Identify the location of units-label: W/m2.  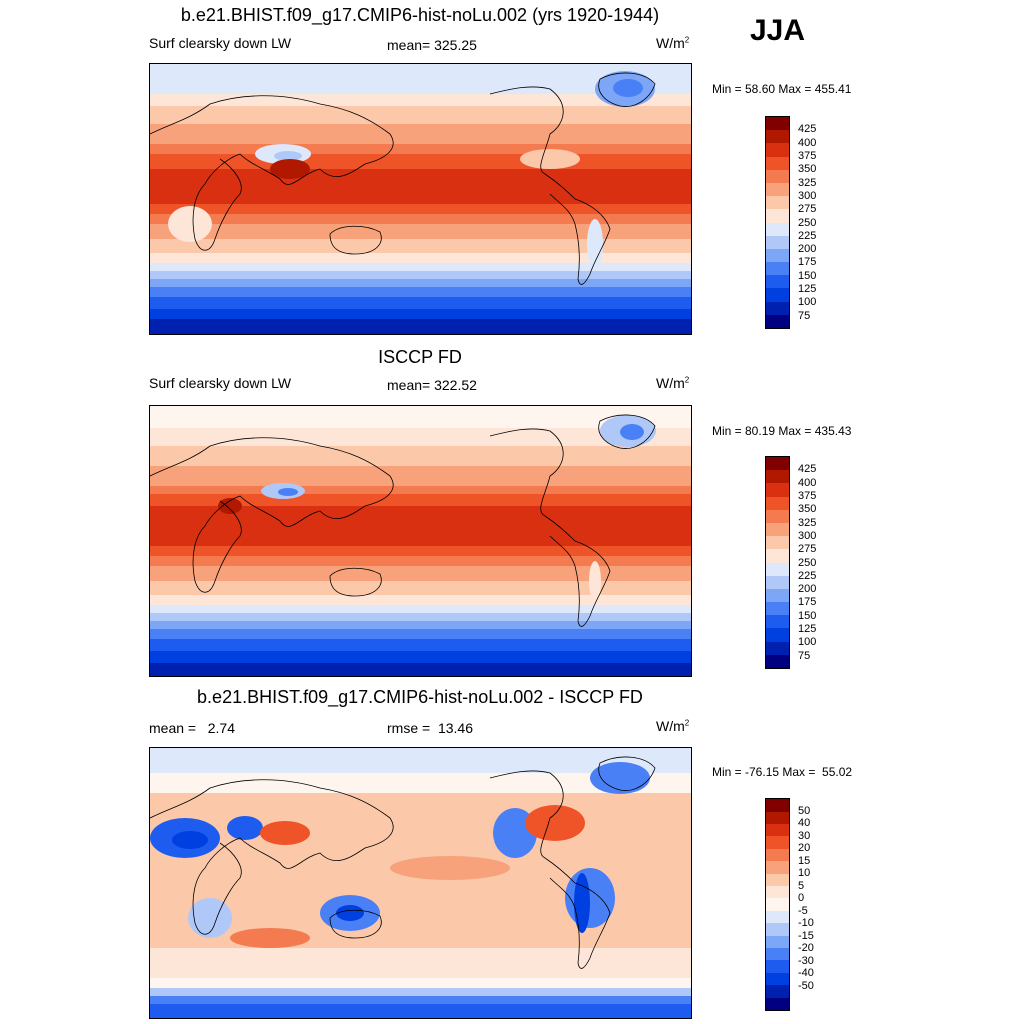
(672, 43).